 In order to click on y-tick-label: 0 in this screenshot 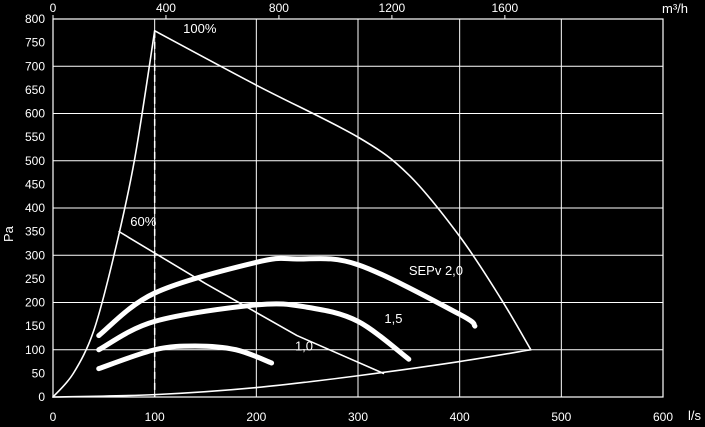, I will do `click(41, 397)`.